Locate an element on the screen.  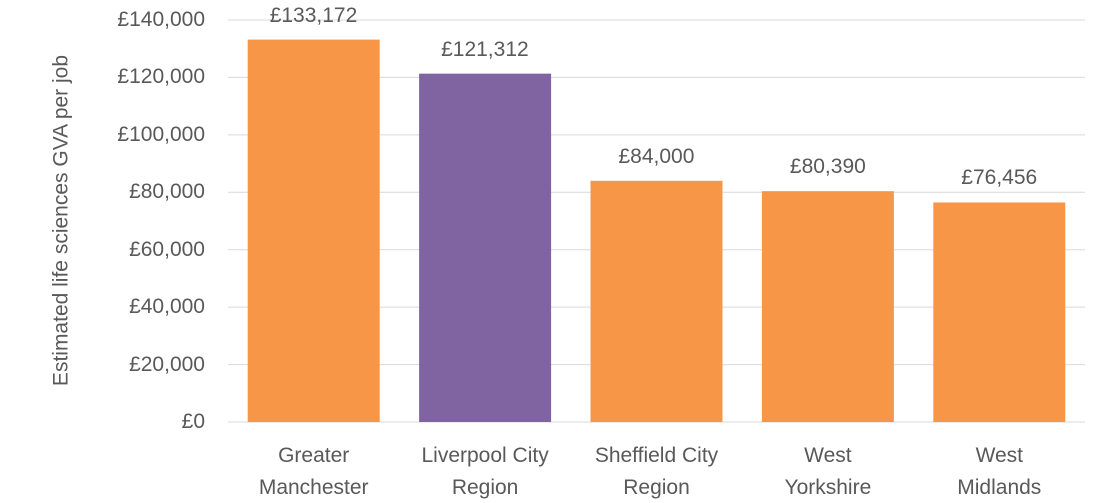
y-tick-label: £0 is located at coordinates (193, 421).